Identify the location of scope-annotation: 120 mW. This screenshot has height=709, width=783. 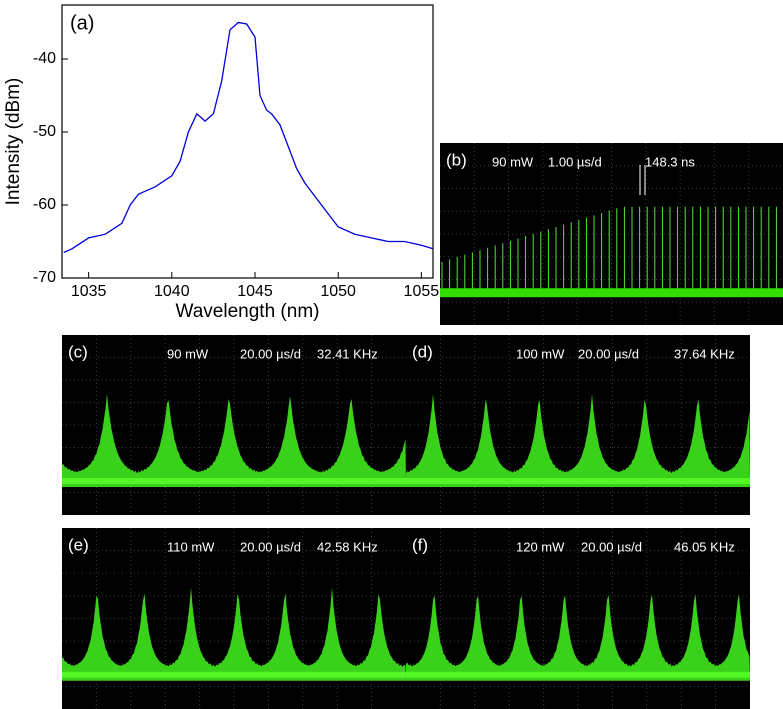
(540, 546).